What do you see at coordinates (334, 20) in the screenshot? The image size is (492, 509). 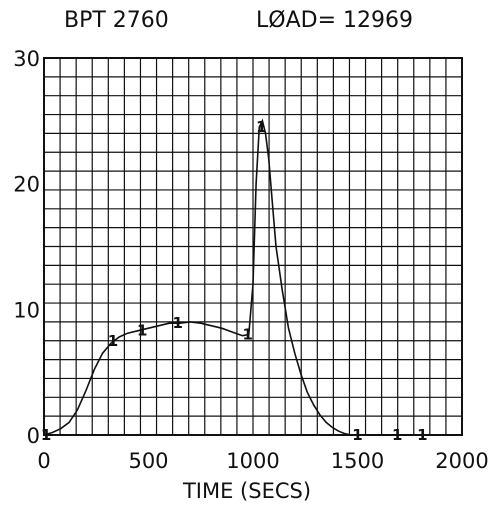 I see `header-load: LØAD= 12969` at bounding box center [334, 20].